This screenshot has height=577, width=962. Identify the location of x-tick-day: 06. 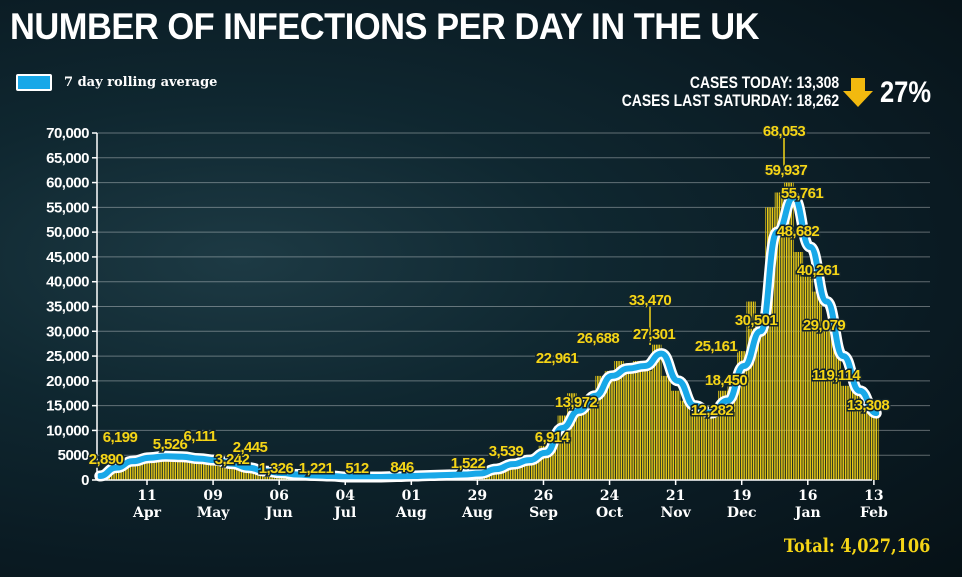
(278, 496).